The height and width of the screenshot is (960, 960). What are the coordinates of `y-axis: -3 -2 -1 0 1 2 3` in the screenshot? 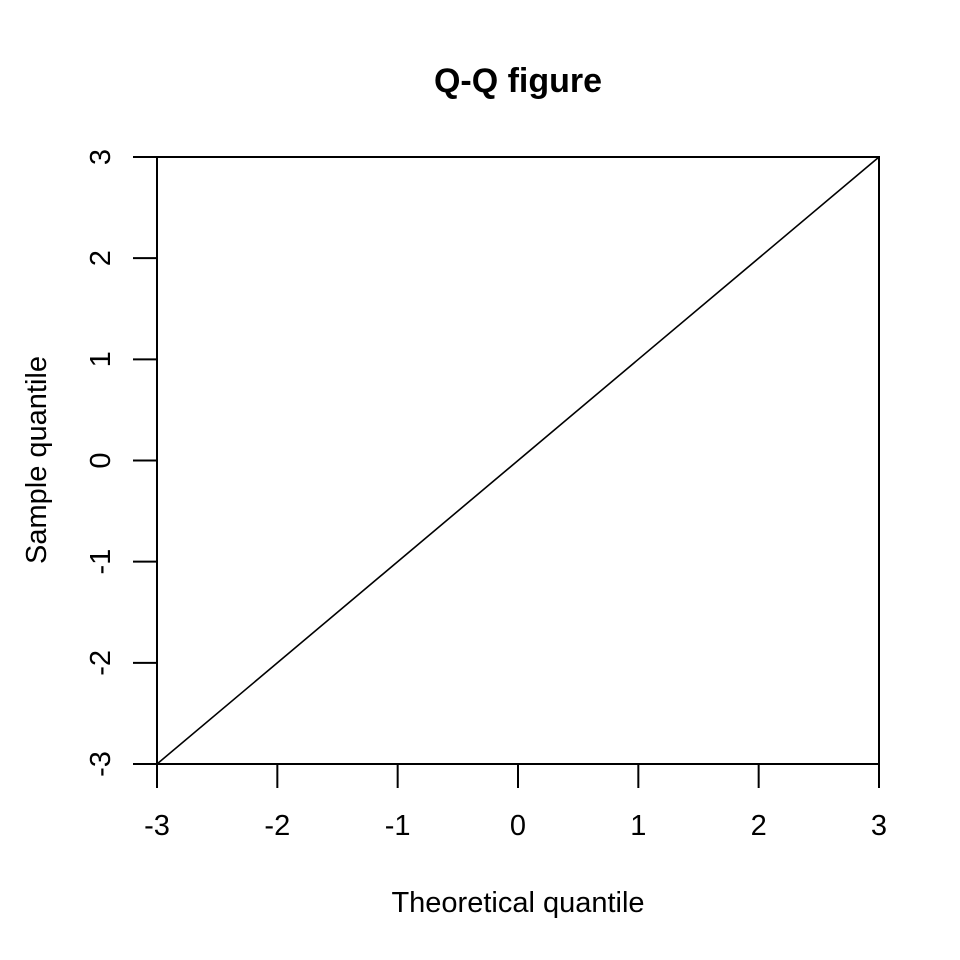 It's located at (121, 463).